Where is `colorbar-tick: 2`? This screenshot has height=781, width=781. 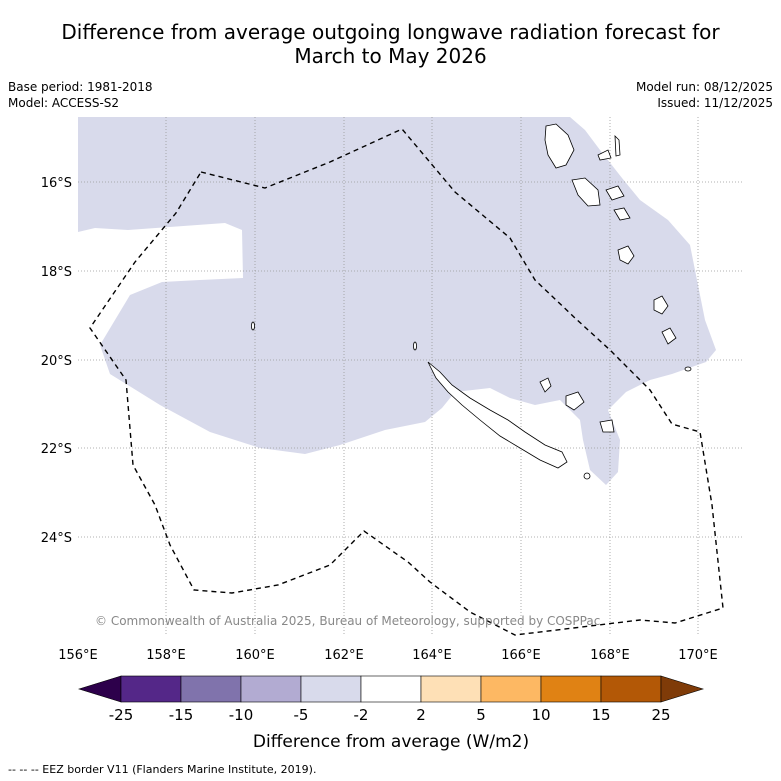
colorbar-tick: 2 is located at coordinates (421, 715).